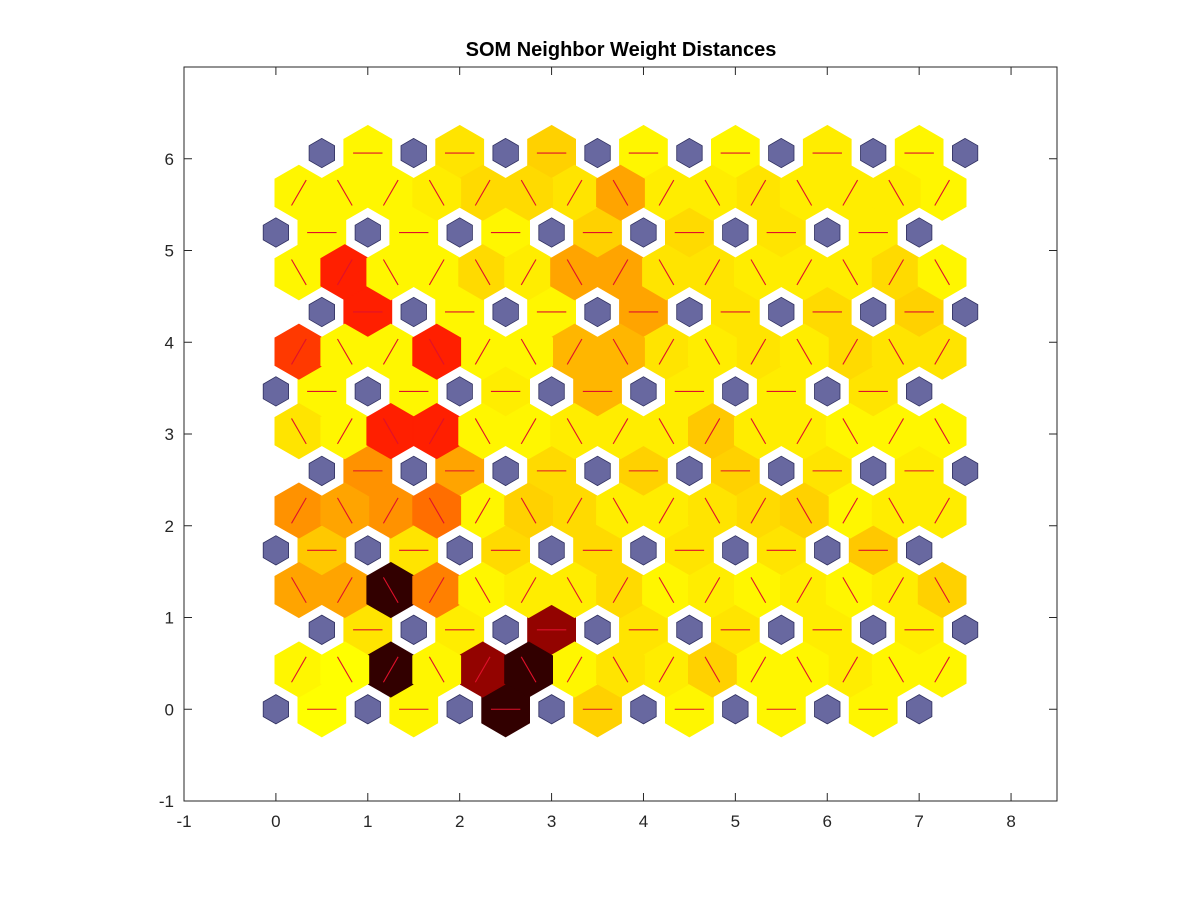 Image resolution: width=1200 pixels, height=900 pixels. Describe the element at coordinates (643, 821) in the screenshot. I see `x-tick-label: 4` at that location.